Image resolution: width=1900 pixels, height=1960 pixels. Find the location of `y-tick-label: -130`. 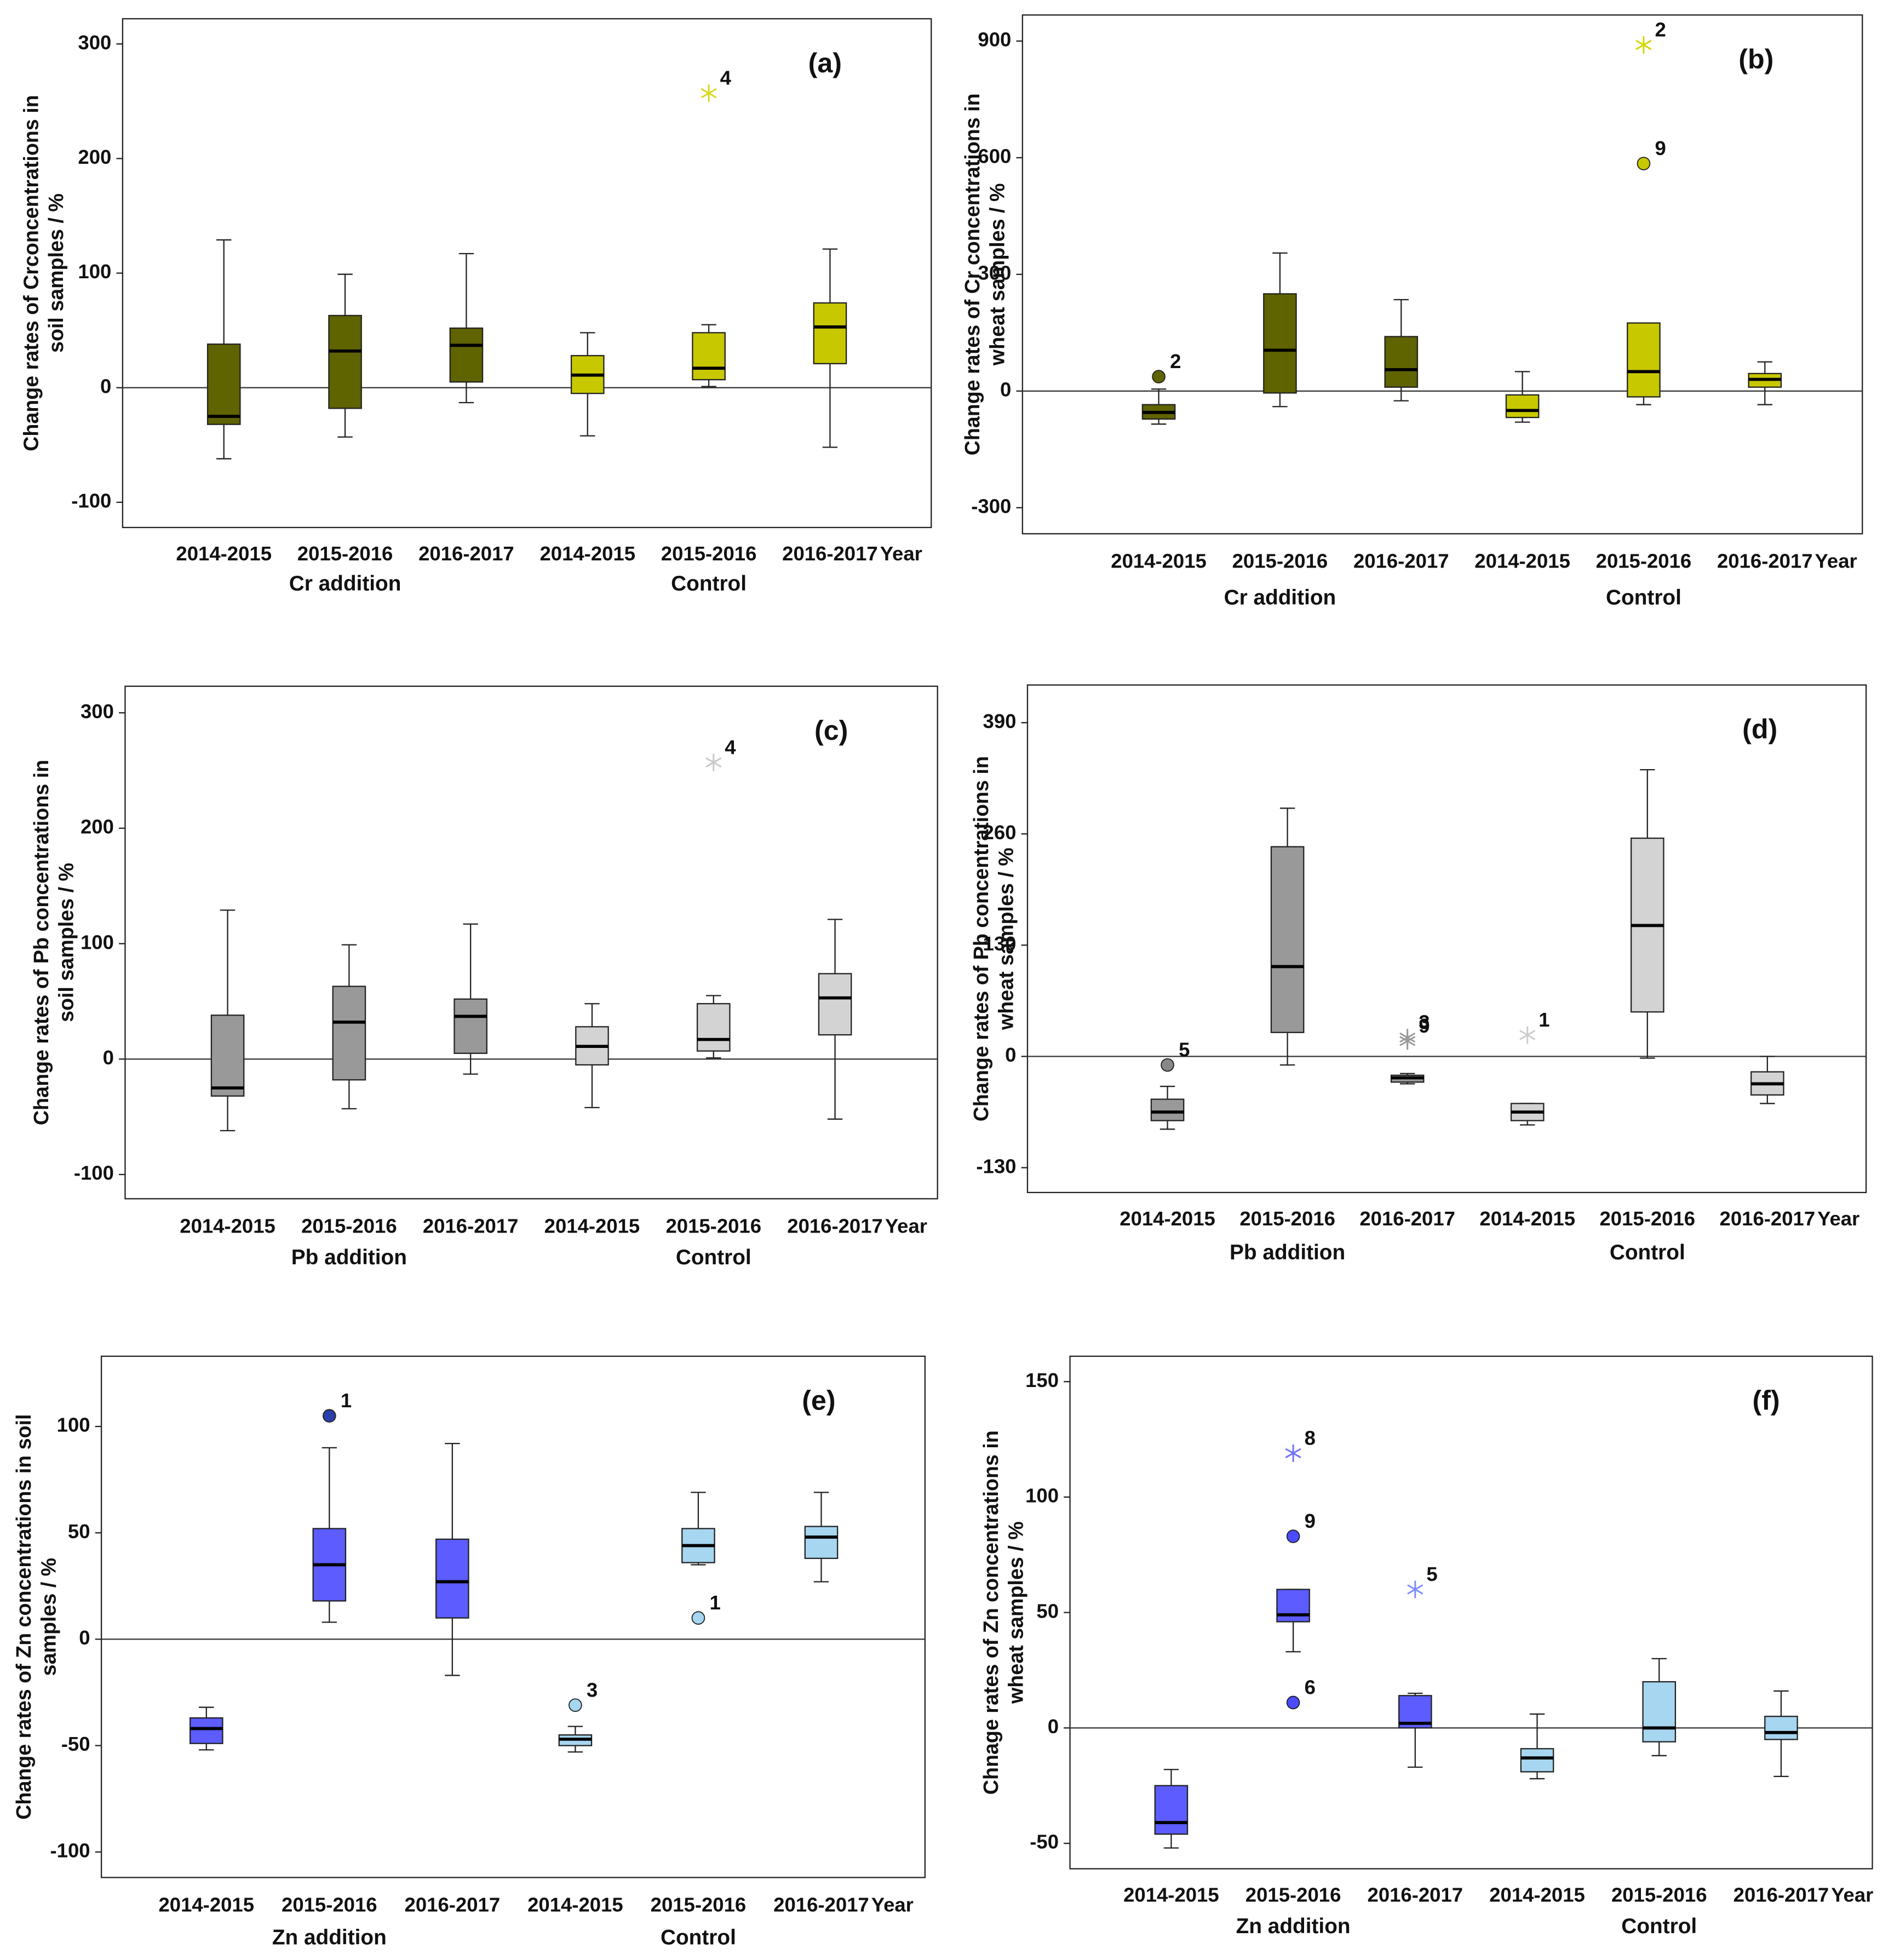

y-tick-label: -130 is located at coordinates (996, 1166).